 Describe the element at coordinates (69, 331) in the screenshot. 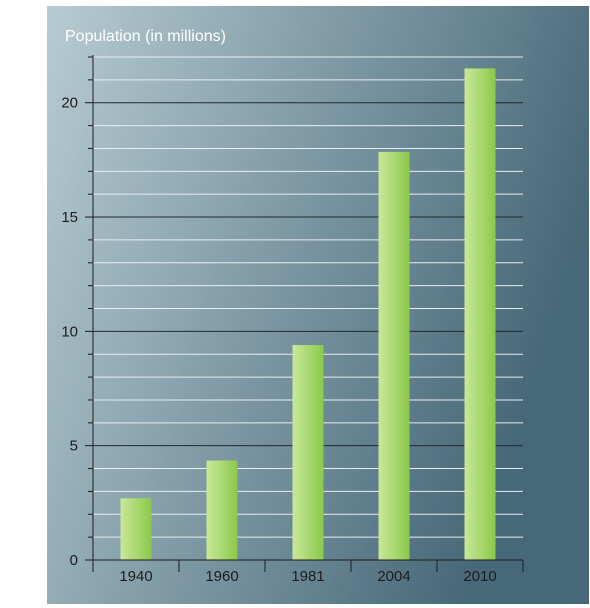

I see `y-tick-label: 10` at that location.